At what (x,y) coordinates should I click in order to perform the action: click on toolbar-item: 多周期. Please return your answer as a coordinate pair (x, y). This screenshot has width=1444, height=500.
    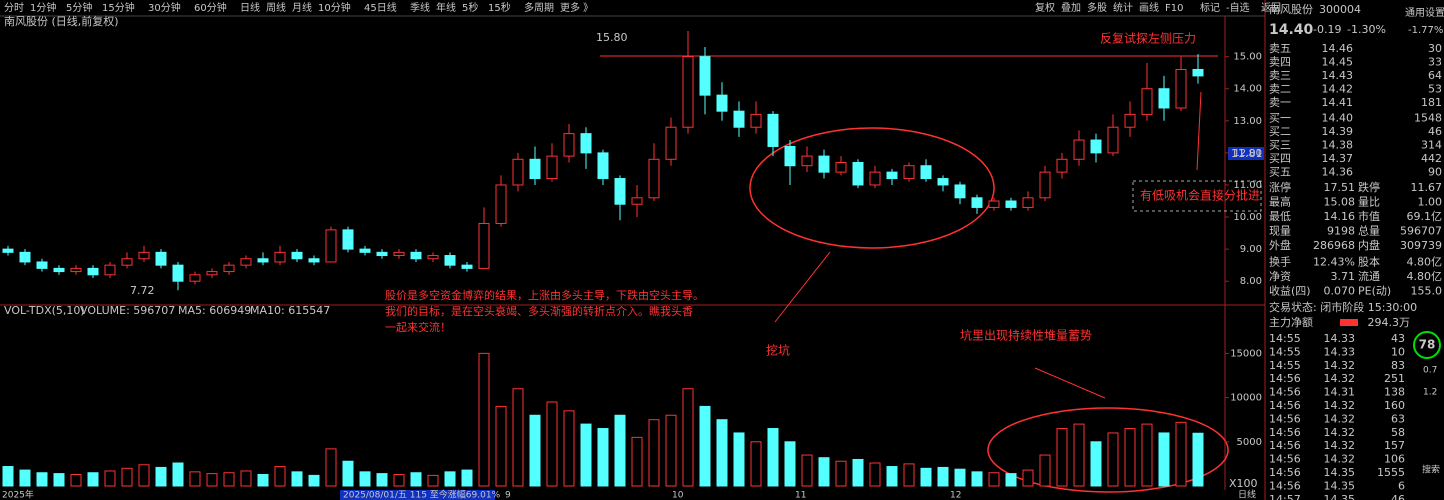
    Looking at the image, I should click on (539, 7).